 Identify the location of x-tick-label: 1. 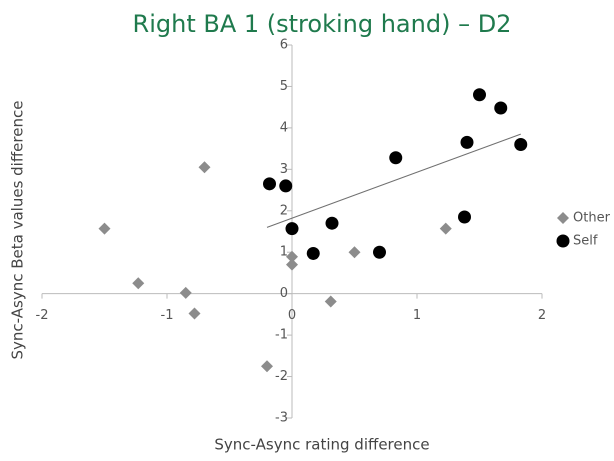
(417, 315).